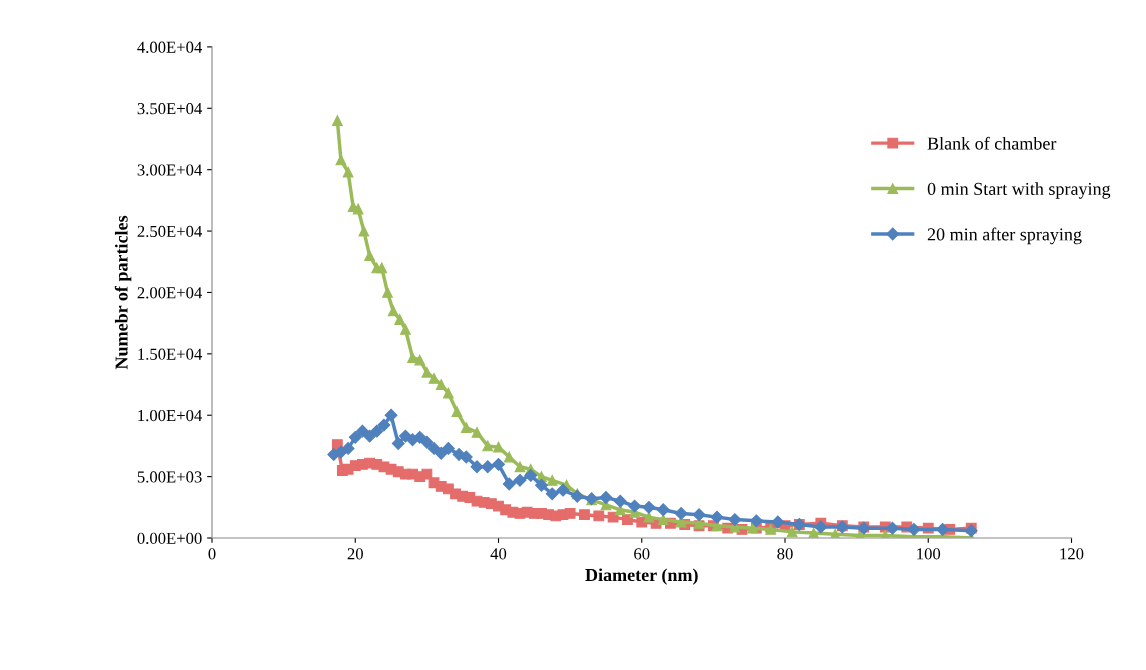 The width and height of the screenshot is (1146, 670). Describe the element at coordinates (355, 554) in the screenshot. I see `x-tick-label: 20` at that location.